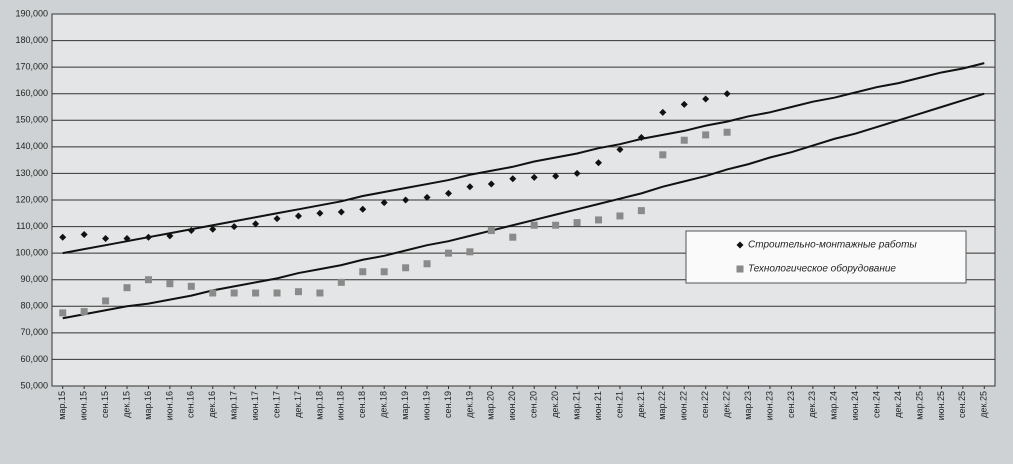  Describe the element at coordinates (426, 405) in the screenshot. I see `x-tick-label: июн.19` at that location.